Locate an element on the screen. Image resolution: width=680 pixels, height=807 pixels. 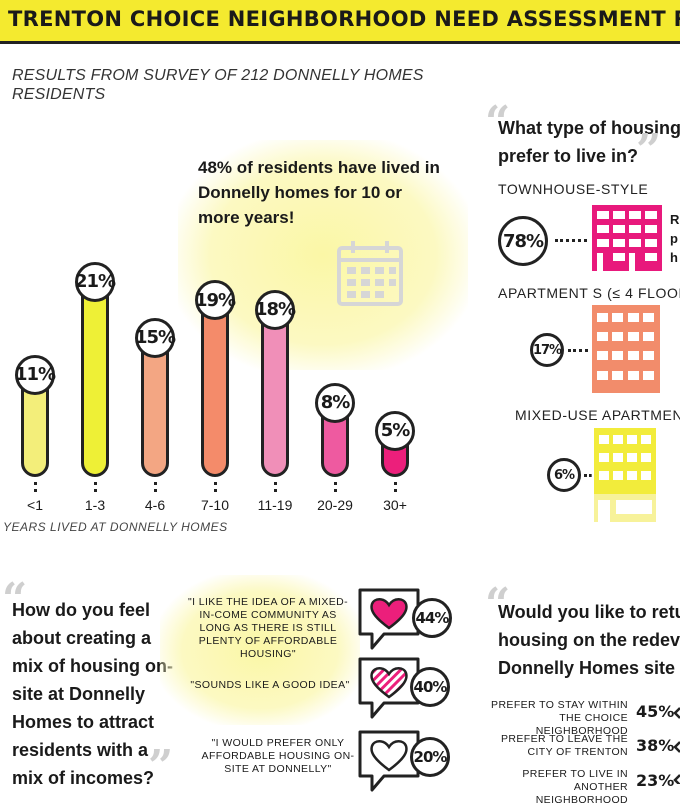
apartment-label: APARTMENT S (≤ 4 FLOORS is located at coordinates (589, 293).